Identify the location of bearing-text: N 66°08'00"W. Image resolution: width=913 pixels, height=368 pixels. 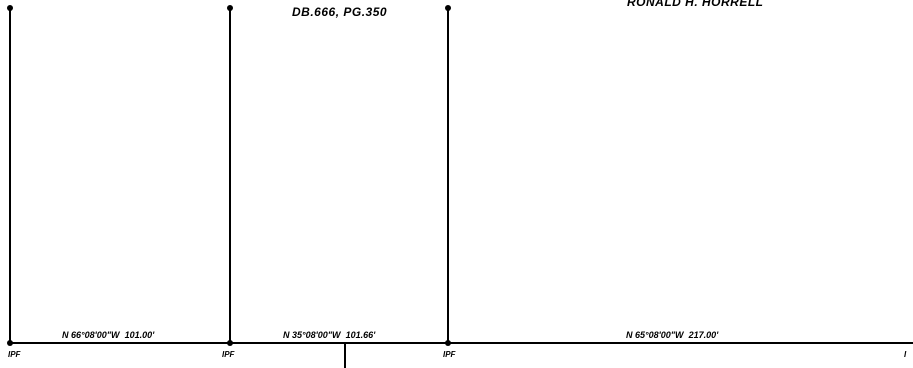
(91, 335).